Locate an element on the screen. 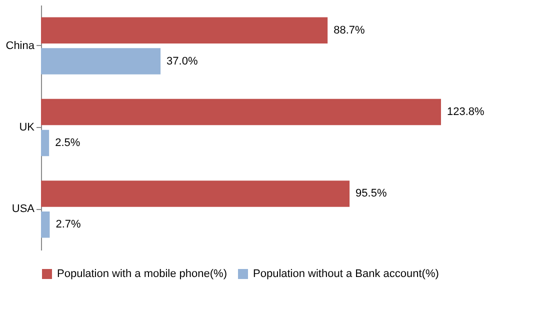 The height and width of the screenshot is (322, 559). data-label: 95.5% is located at coordinates (371, 194).